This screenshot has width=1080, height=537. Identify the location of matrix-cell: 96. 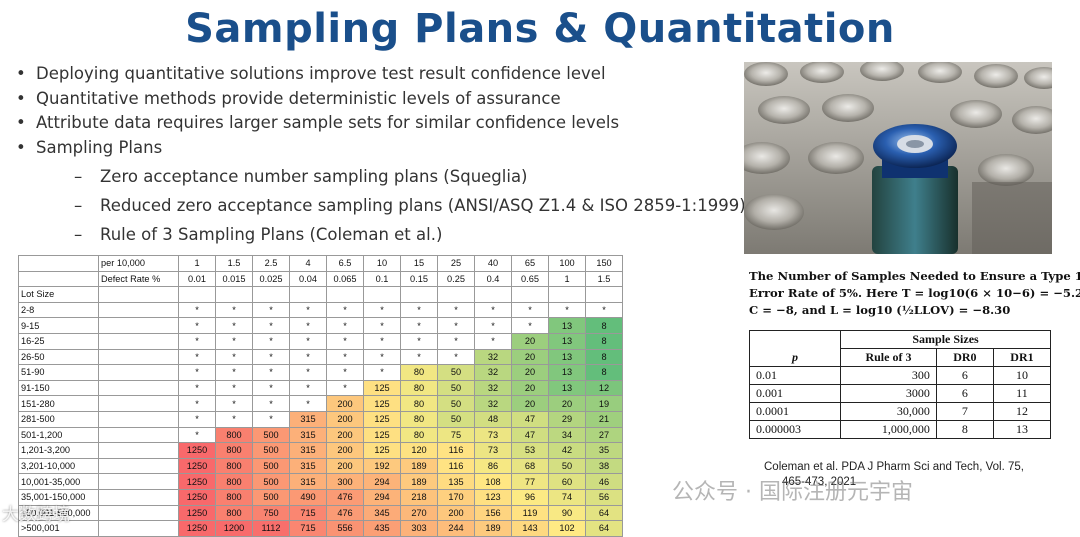
(530, 497).